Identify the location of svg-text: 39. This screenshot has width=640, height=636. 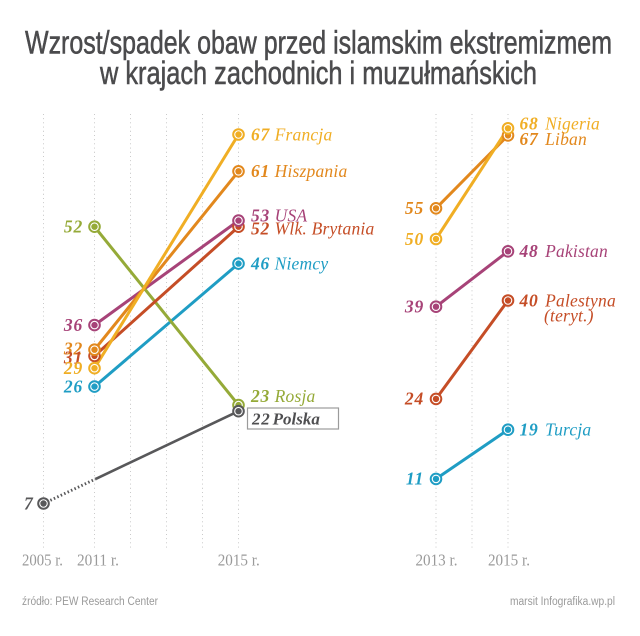
(414, 306).